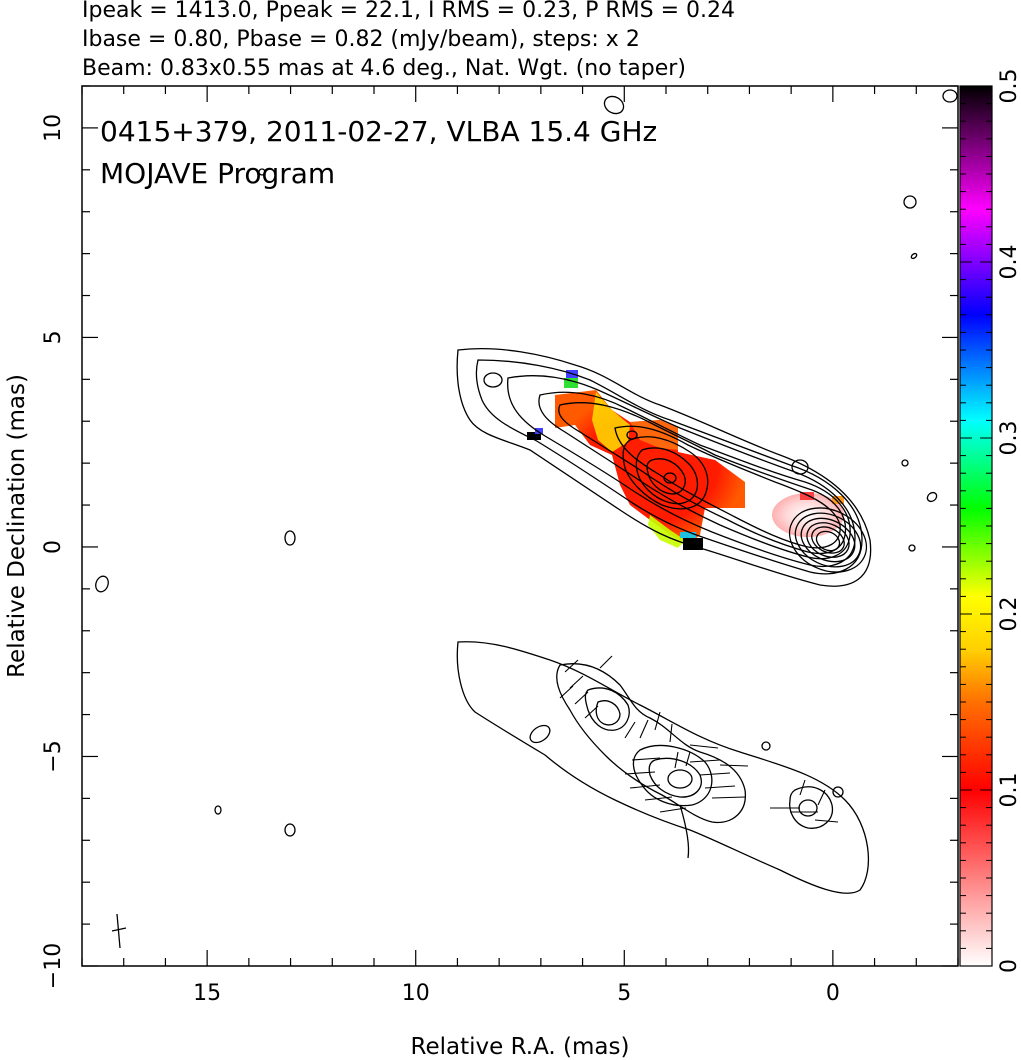 The image size is (1021, 1060). Describe the element at coordinates (950, 96) in the screenshot. I see `blob-corner` at that location.